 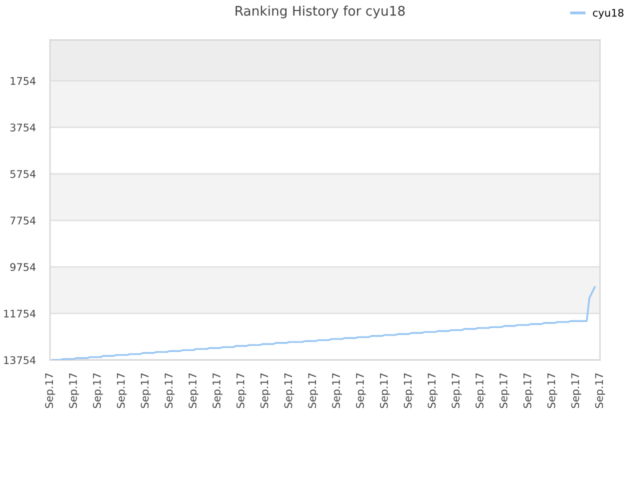 What do you see at coordinates (23, 81) in the screenshot?
I see `y-tick-label: 1754` at bounding box center [23, 81].